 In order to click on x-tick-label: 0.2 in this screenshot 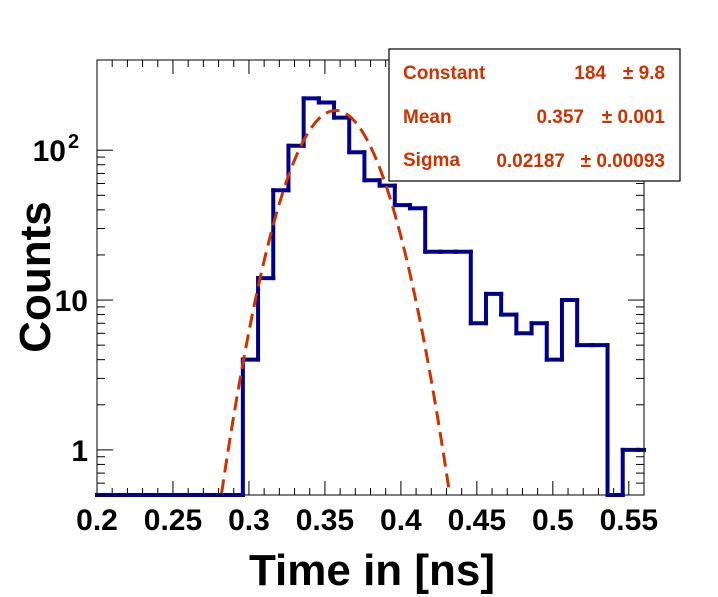, I will do `click(97, 520)`.